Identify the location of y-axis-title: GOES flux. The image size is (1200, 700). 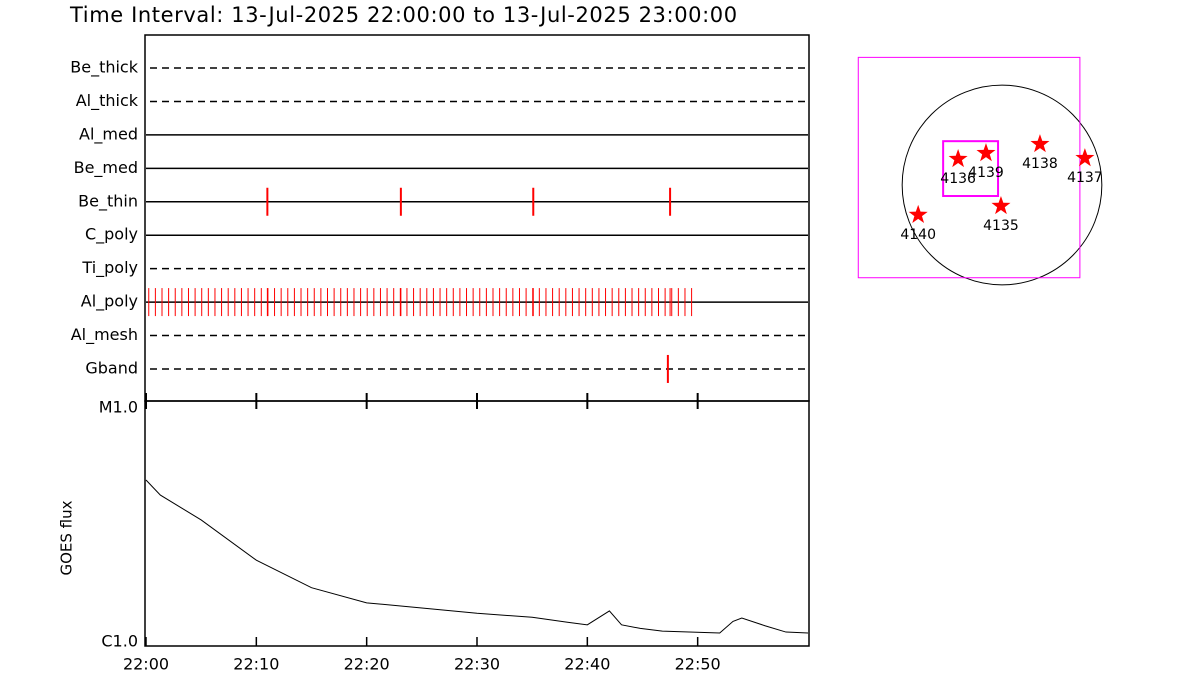
(67, 537).